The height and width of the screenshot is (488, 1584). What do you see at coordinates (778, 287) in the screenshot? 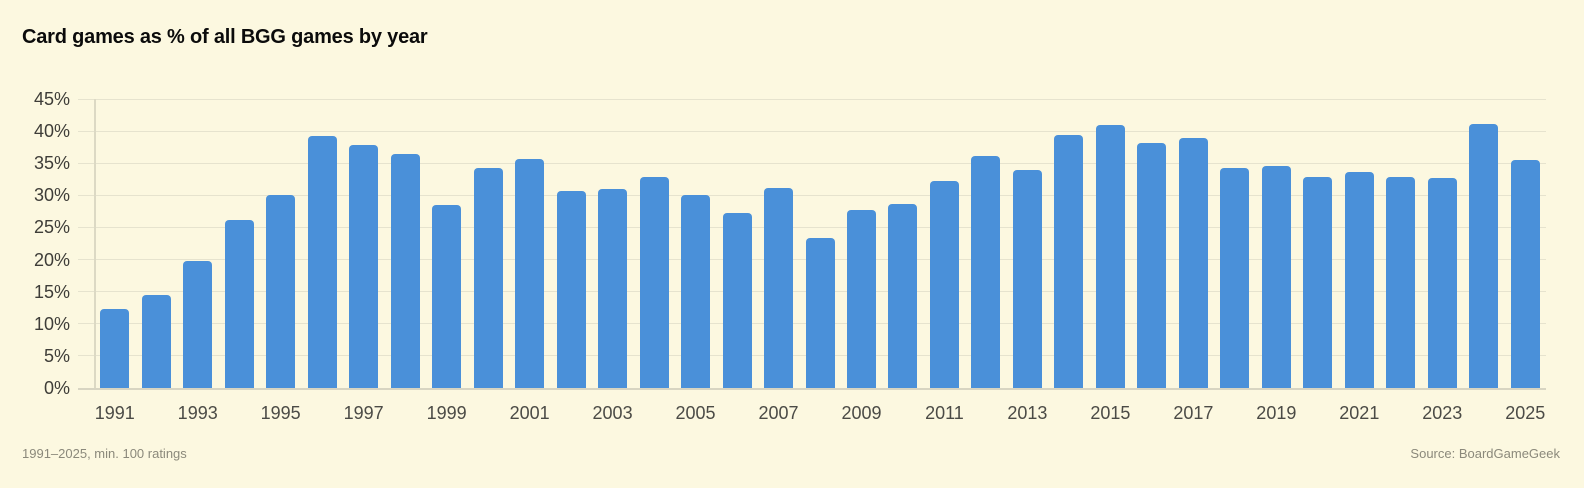
I see `bar-2007` at bounding box center [778, 287].